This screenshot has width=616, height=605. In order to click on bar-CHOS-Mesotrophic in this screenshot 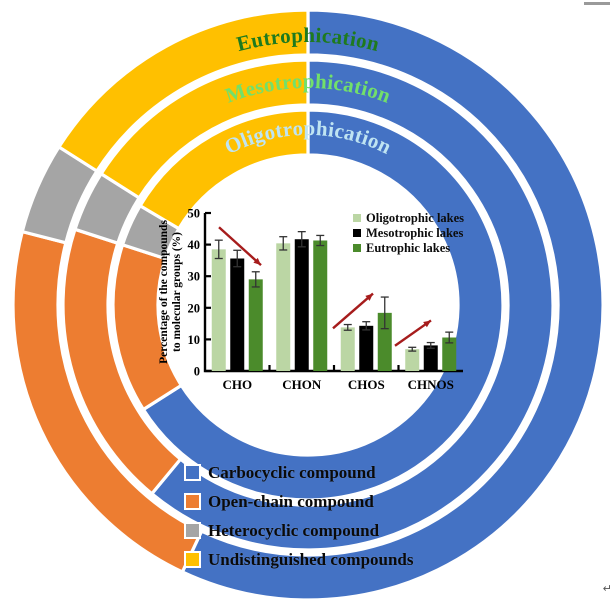, I will do `click(366, 348)`.